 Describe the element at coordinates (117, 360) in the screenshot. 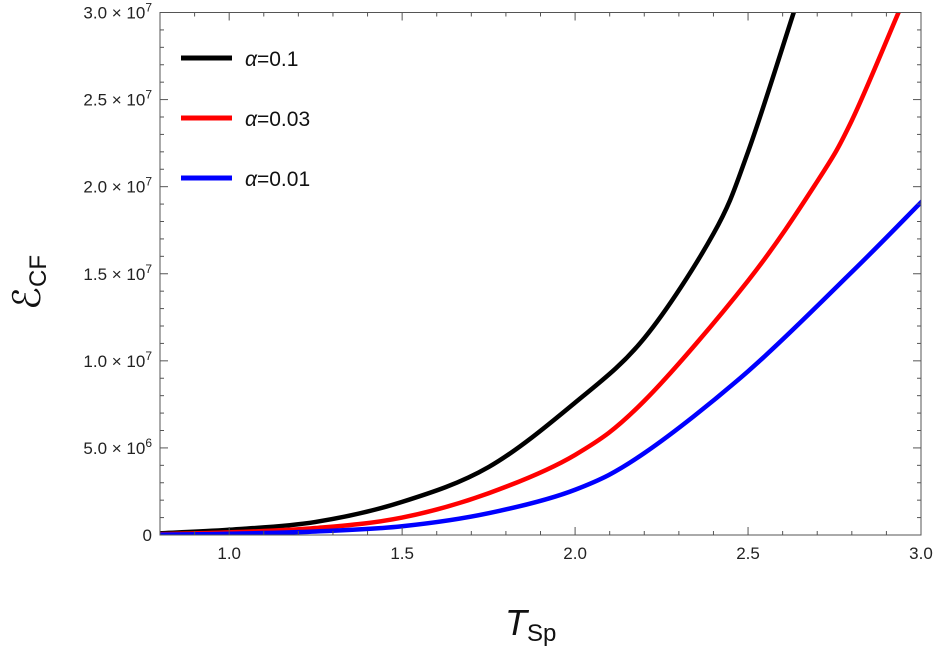

I see `y-tick-label: 1.0 × 10⁷` at that location.